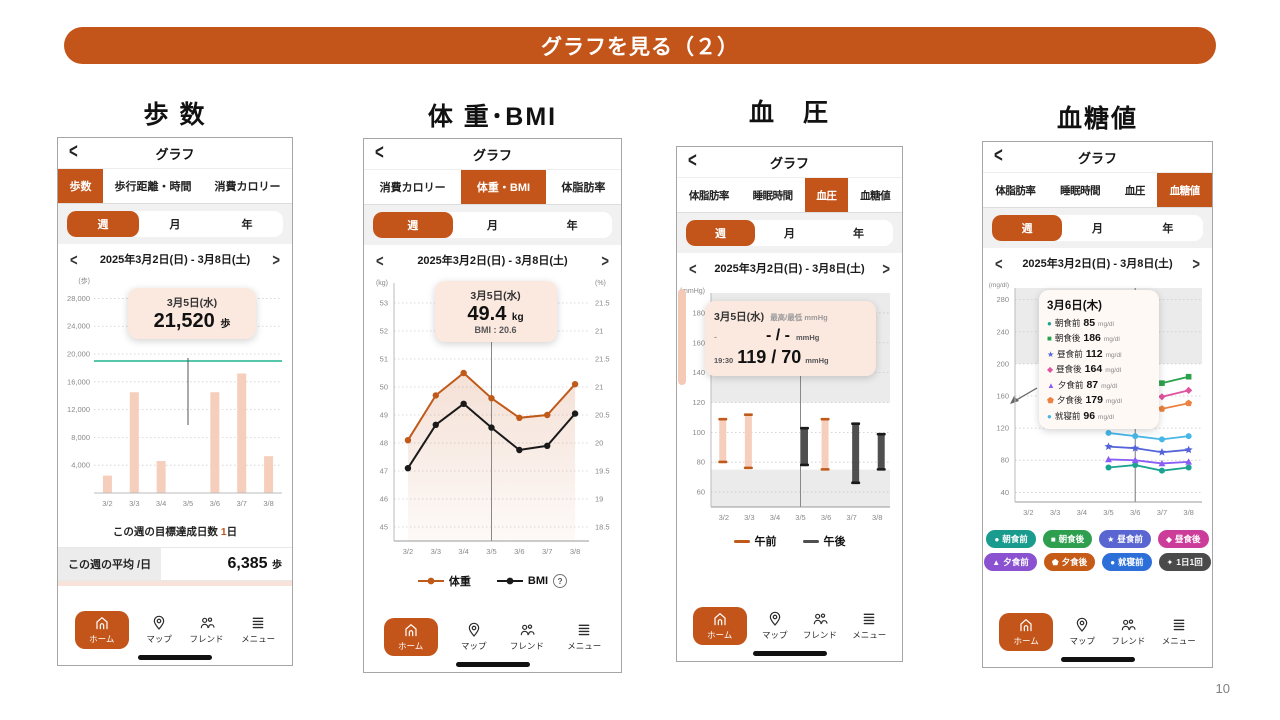 Image resolution: width=1280 pixels, height=720 pixels. I want to click on svg-text: 28,000, so click(78, 298).